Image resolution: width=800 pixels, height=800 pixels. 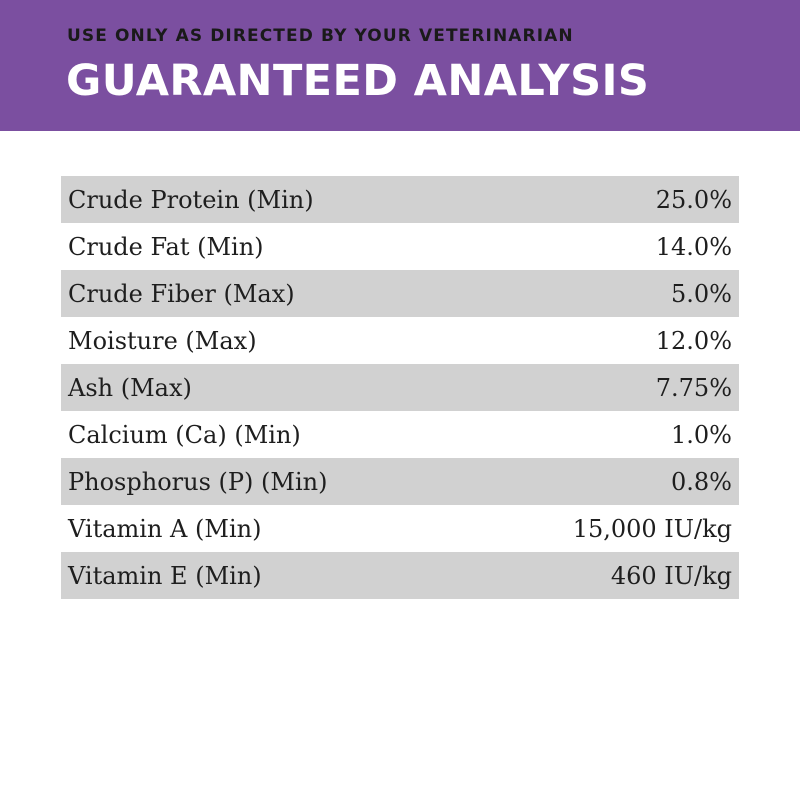 What do you see at coordinates (400, 434) in the screenshot?
I see `table-row: Calcium (Ca) (Min) 1.0%` at bounding box center [400, 434].